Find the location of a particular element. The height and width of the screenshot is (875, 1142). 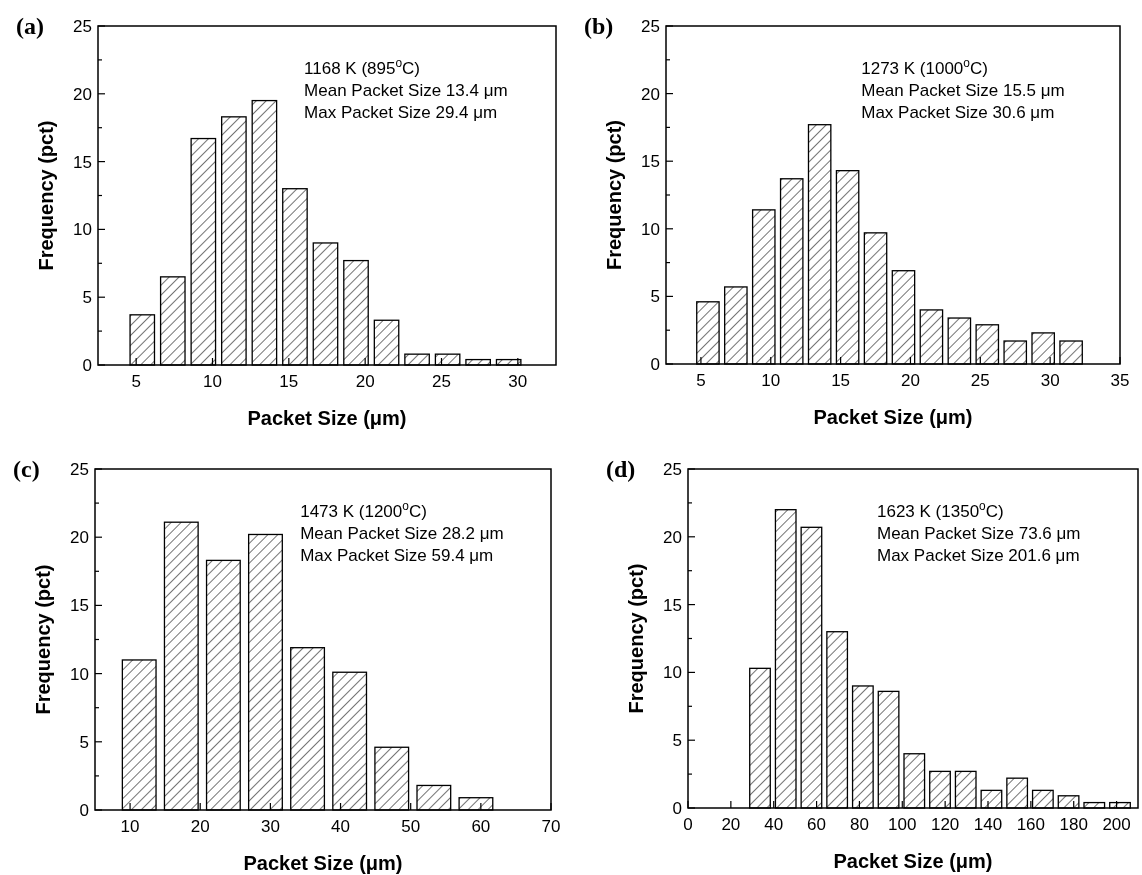

annotation: 1273 K (1000$^{o}$C) is located at coordinates (924, 67).